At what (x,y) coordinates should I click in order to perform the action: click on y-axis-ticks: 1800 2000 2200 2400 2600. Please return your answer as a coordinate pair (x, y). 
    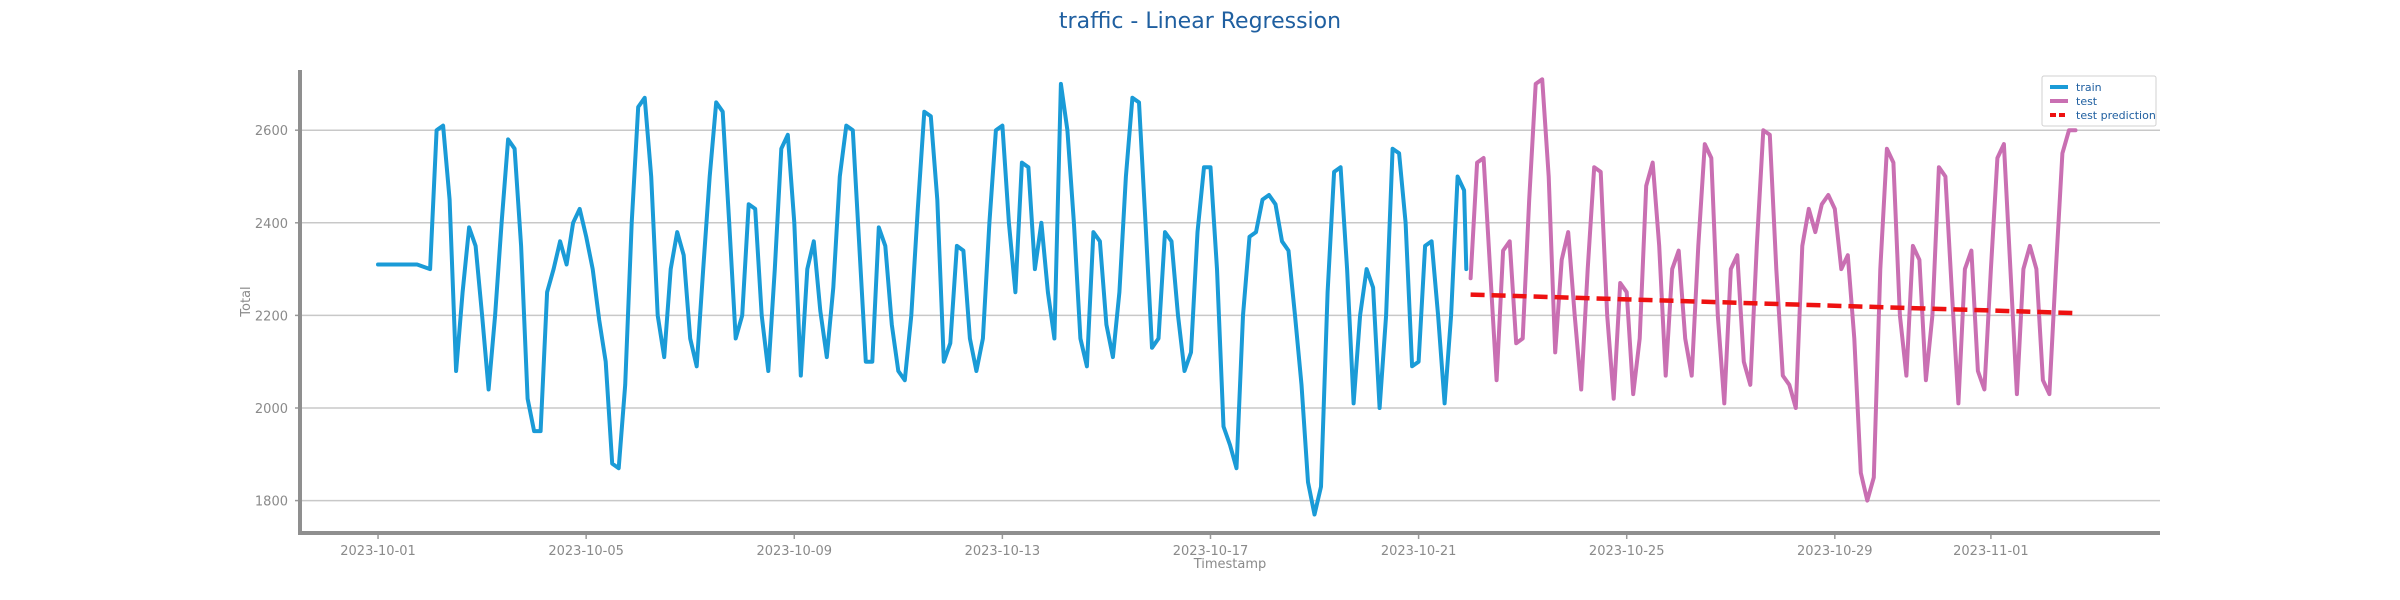
    Looking at the image, I should click on (277, 317).